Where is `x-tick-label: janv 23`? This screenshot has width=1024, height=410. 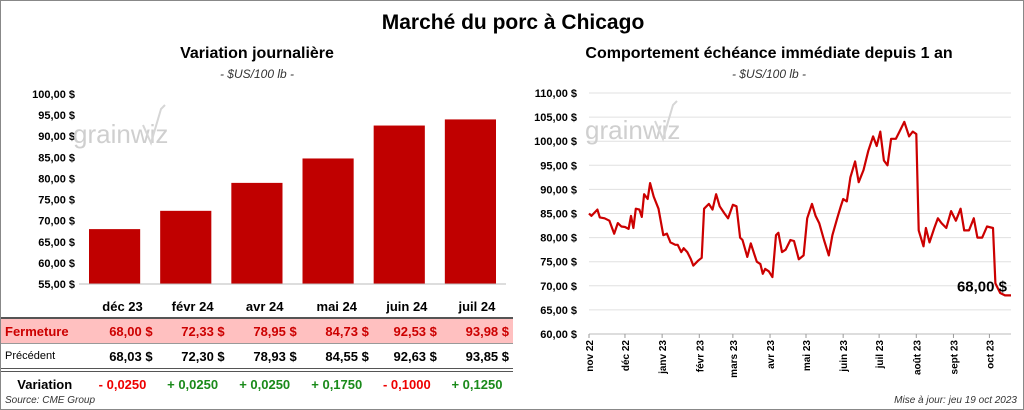
x-tick-label: janv 23 is located at coordinates (663, 357).